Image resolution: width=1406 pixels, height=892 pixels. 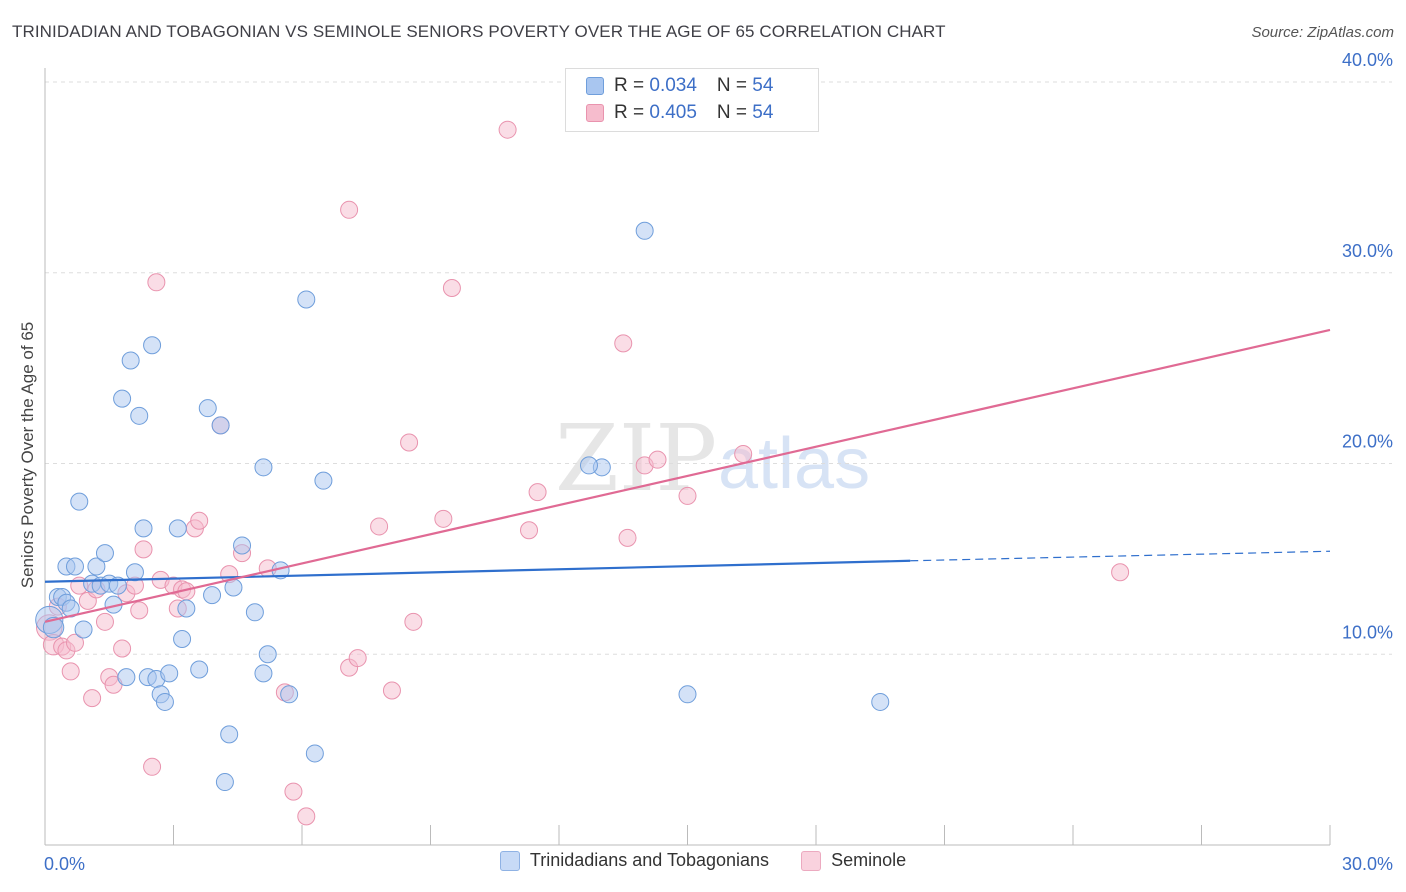 I want to click on legend-row-trinidadian: R = 0.034 N = 54, so click(x=679, y=86).